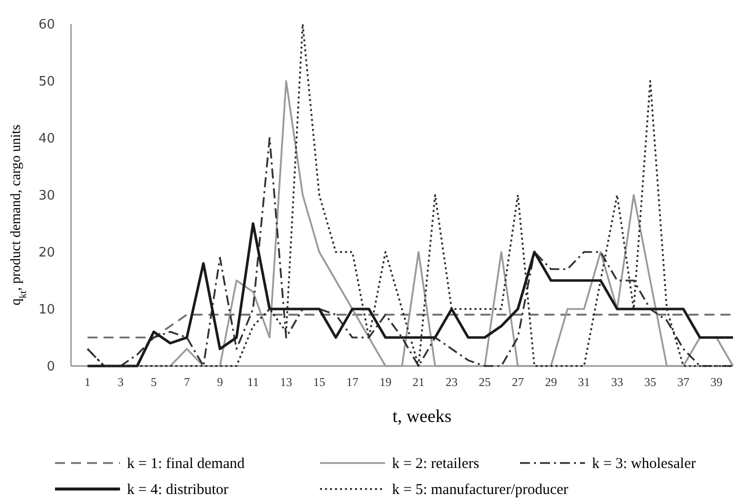 The image size is (735, 504). What do you see at coordinates (518, 382) in the screenshot?
I see `x-tick-label: 27` at bounding box center [518, 382].